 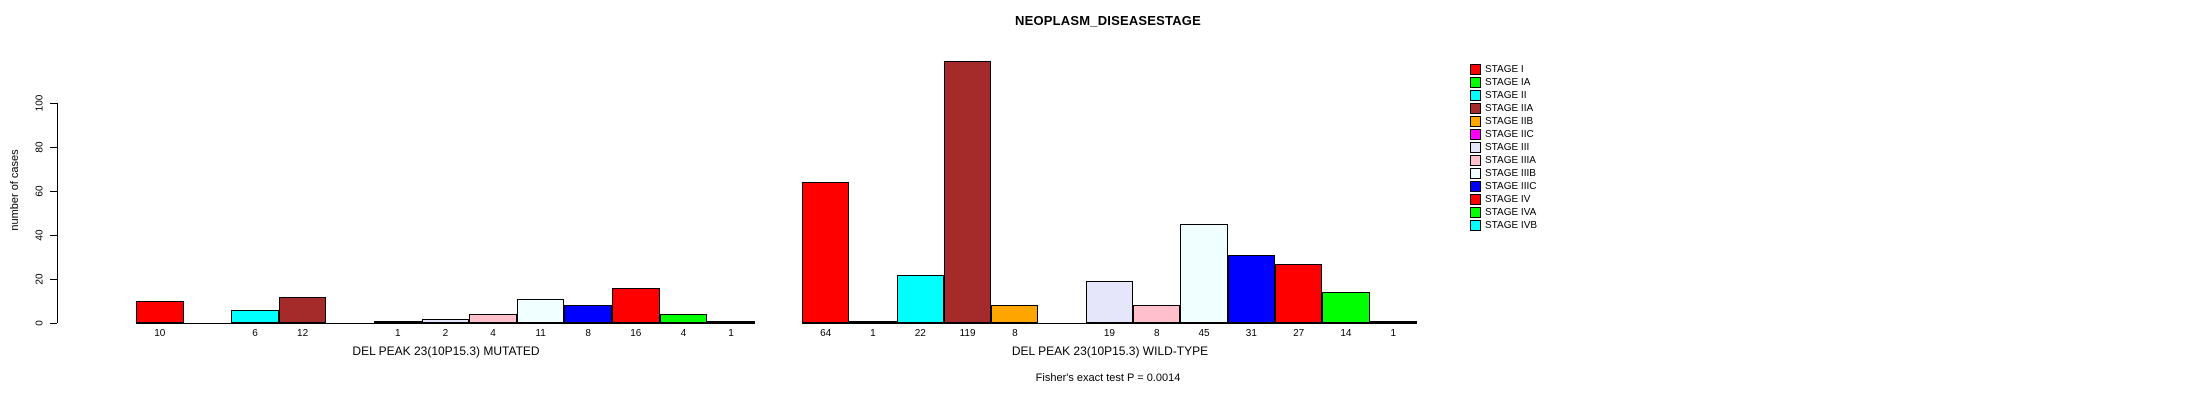 I want to click on legend-item: STAGE IV, so click(x=1503, y=199).